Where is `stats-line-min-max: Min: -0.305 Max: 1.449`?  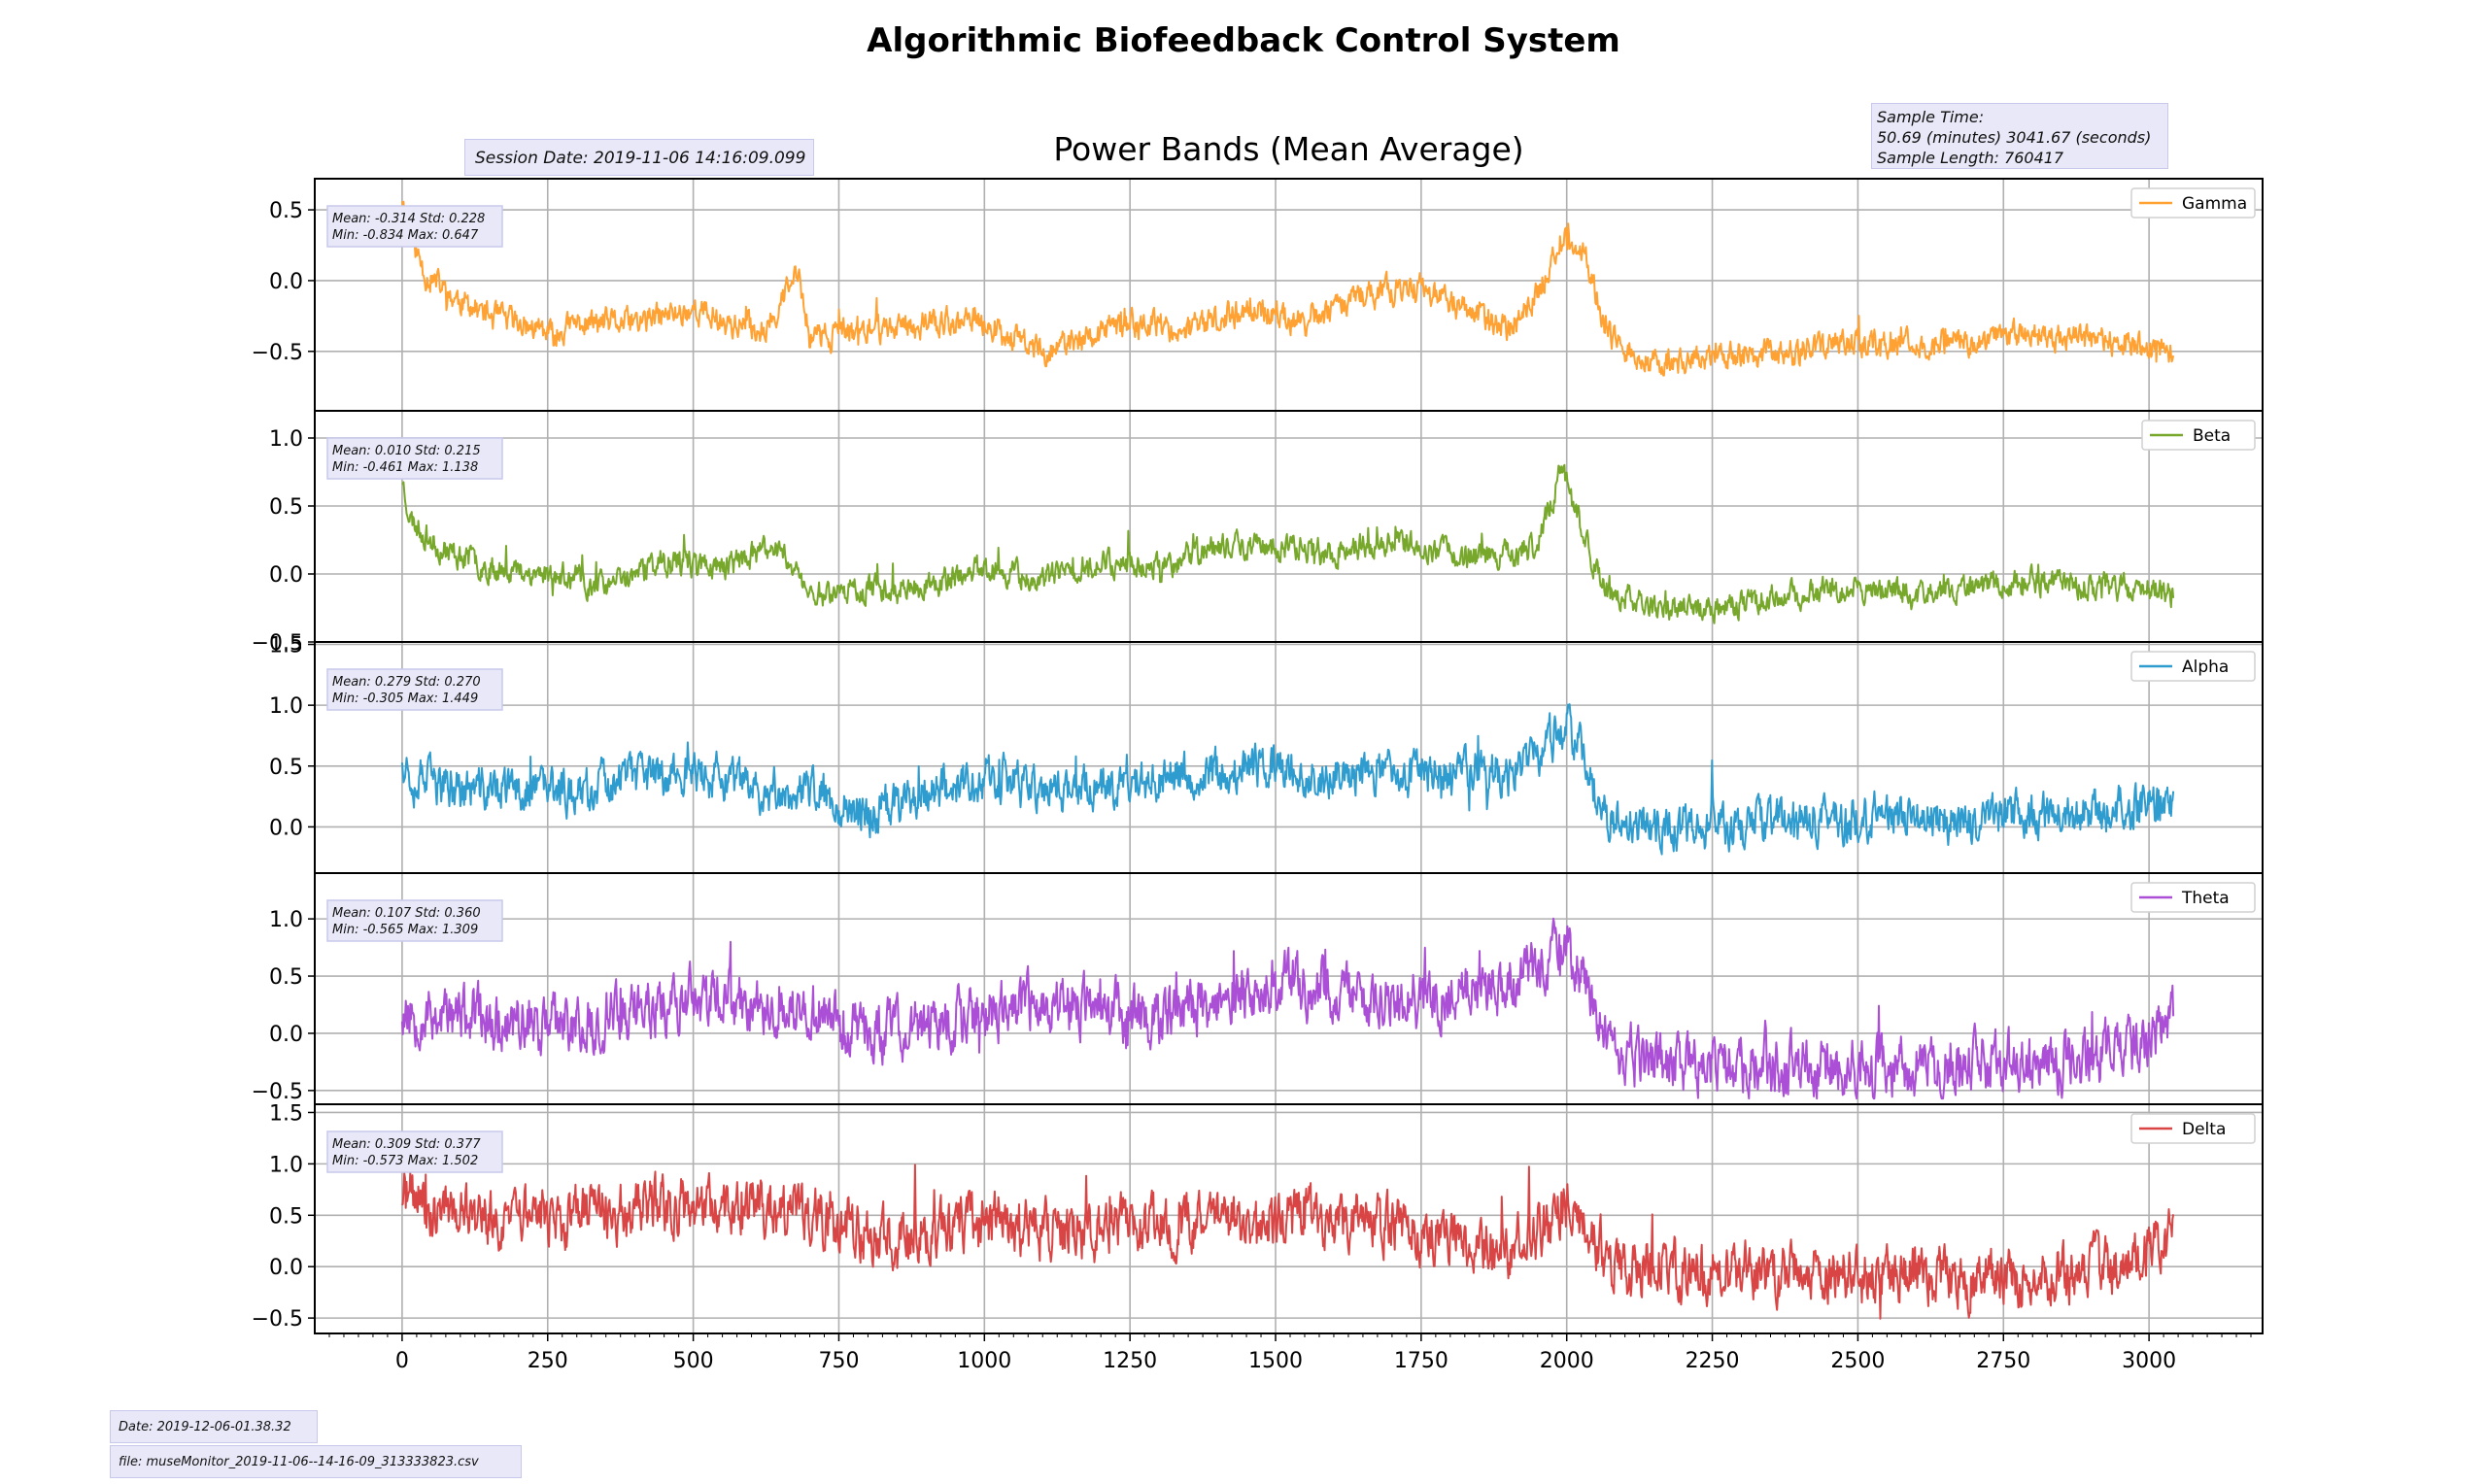
stats-line-min-max: Min: -0.305 Max: 1.449 is located at coordinates (405, 699).